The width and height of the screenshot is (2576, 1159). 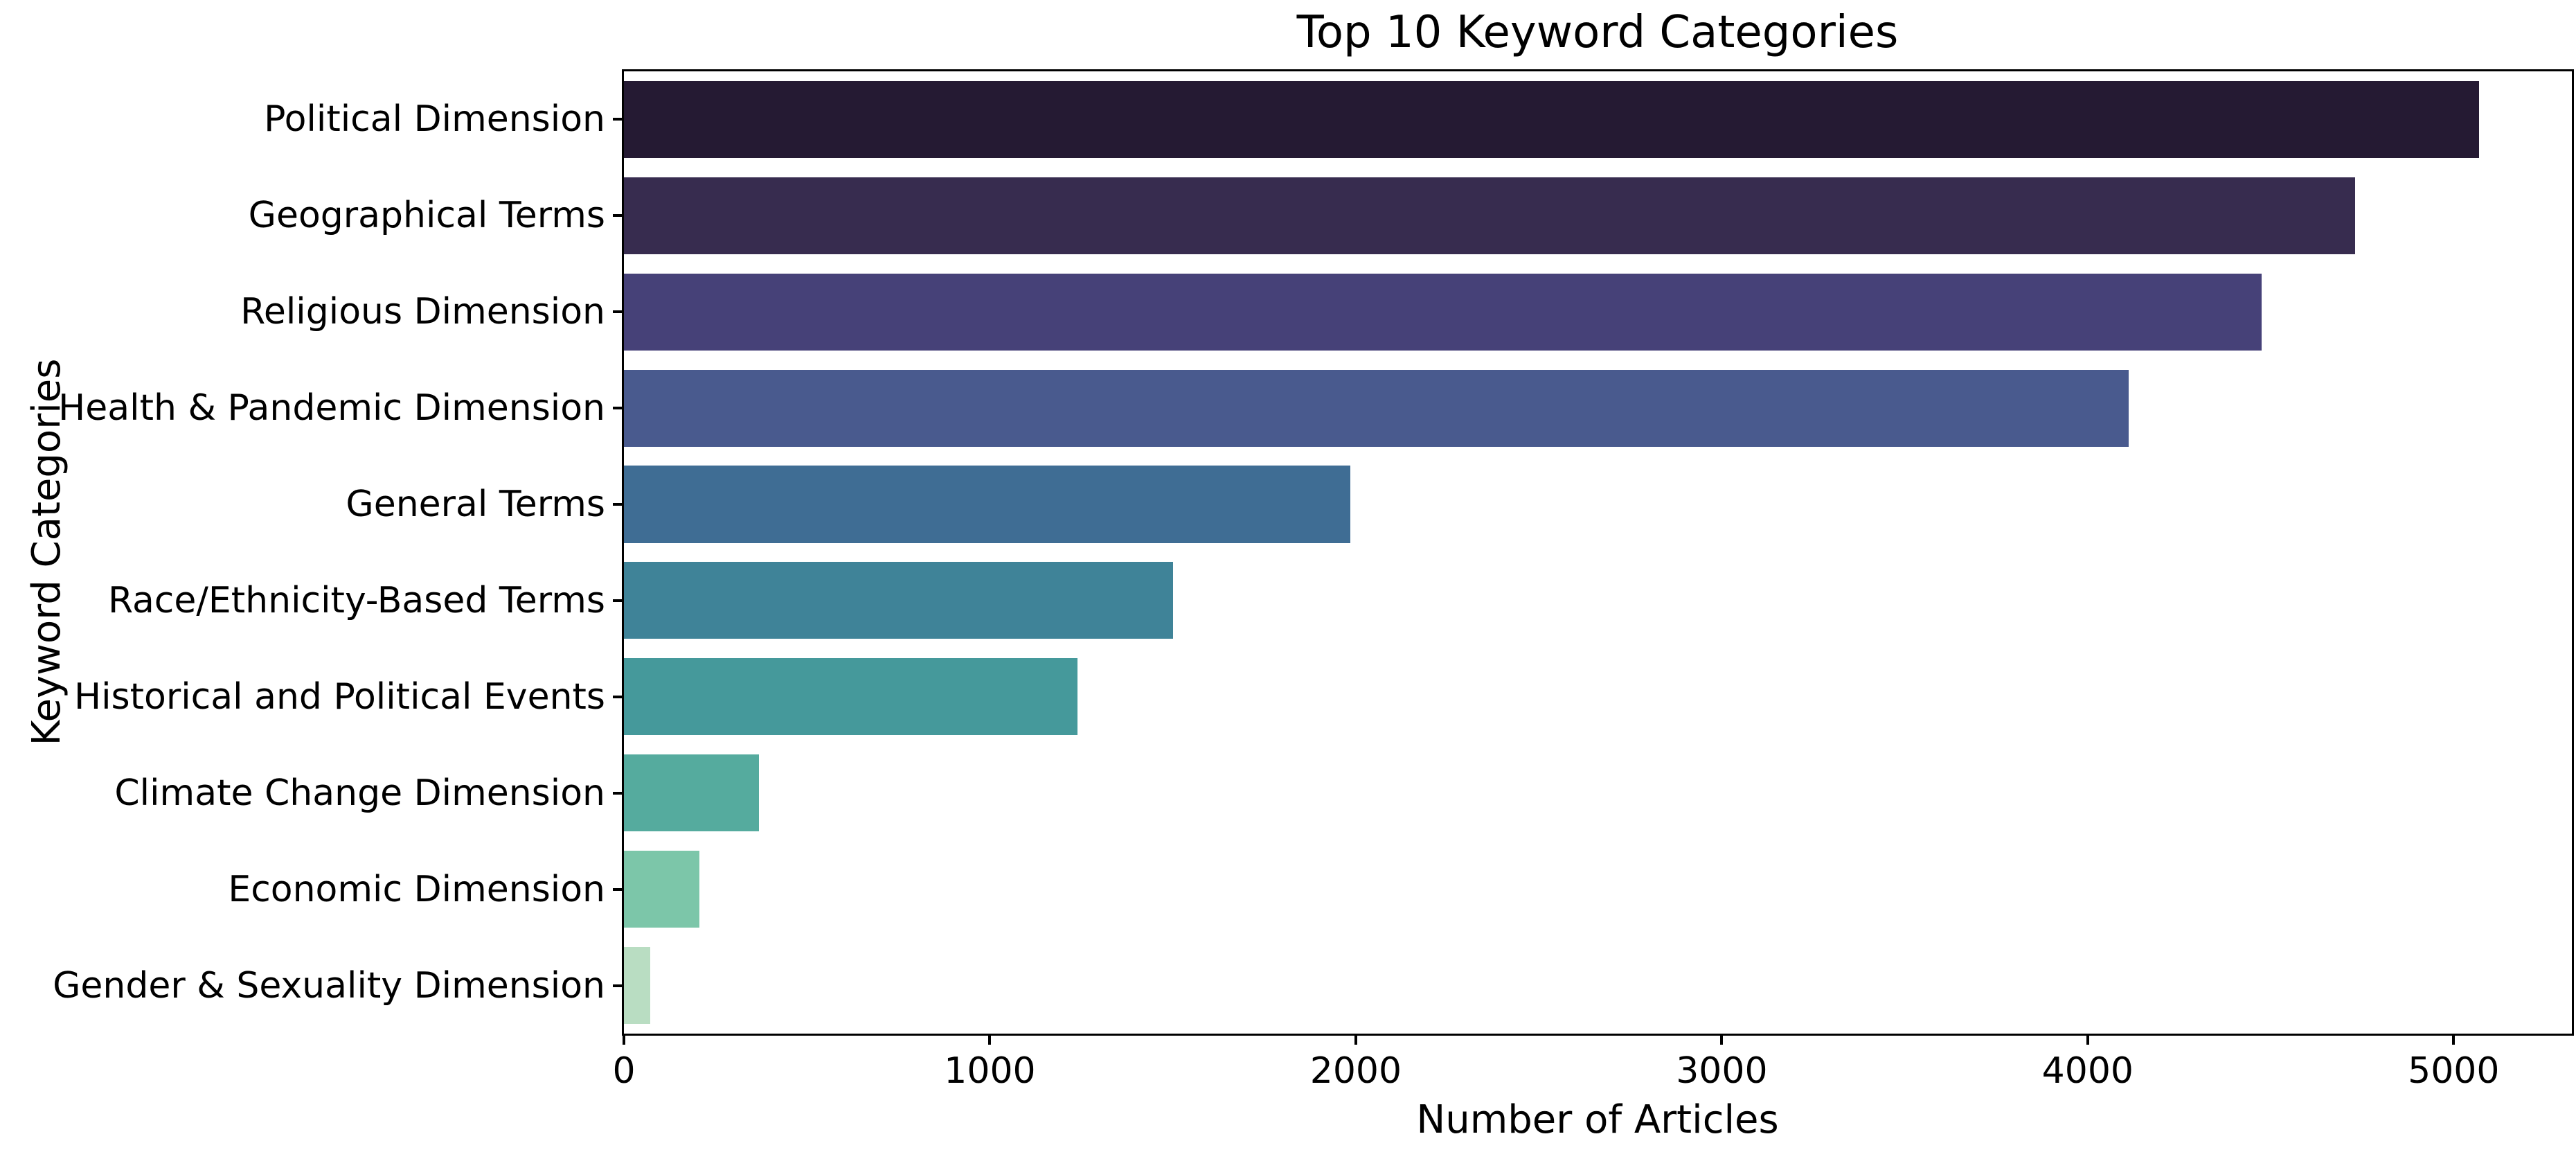 What do you see at coordinates (340, 696) in the screenshot?
I see `y-tick-label: Historical and Political Events` at bounding box center [340, 696].